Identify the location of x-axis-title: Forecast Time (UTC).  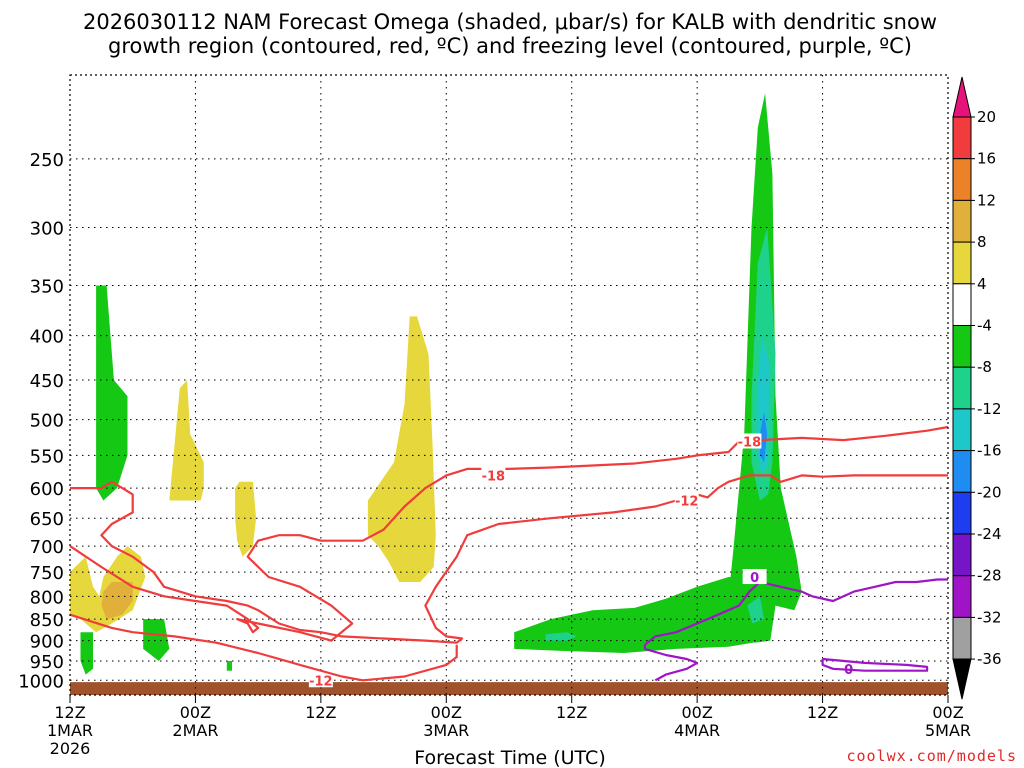
(509, 757).